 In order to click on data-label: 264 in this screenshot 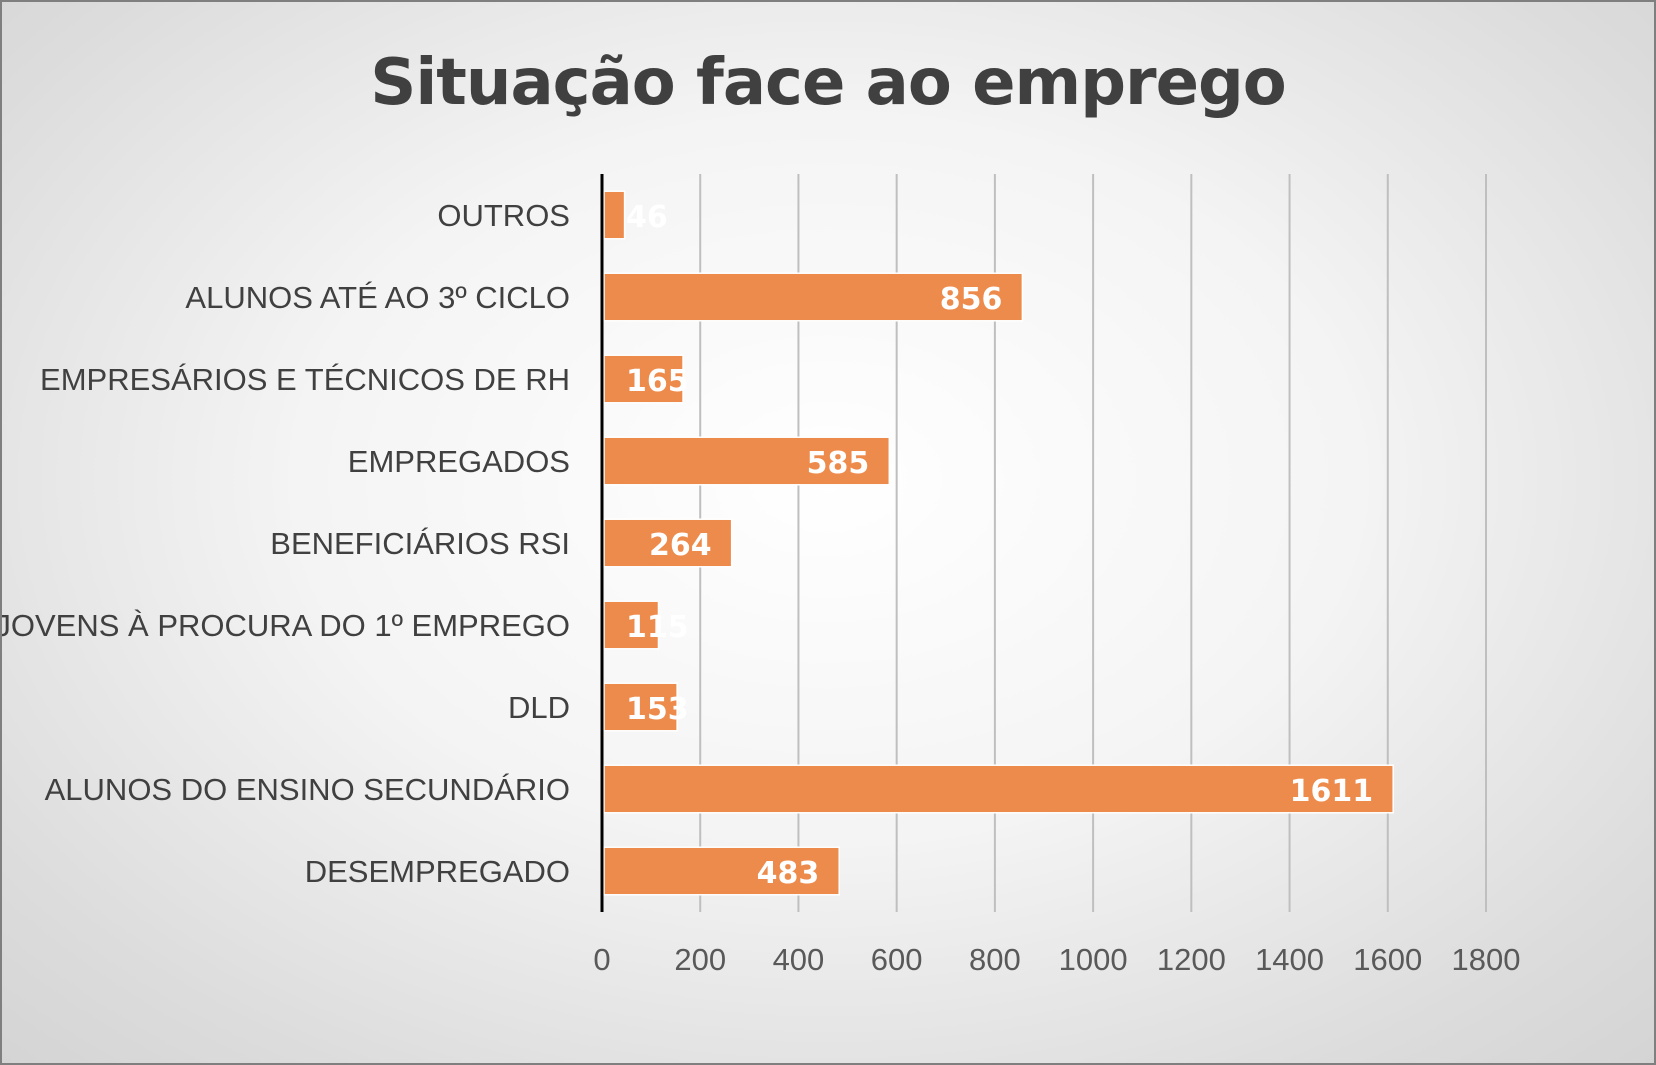, I will do `click(680, 545)`.